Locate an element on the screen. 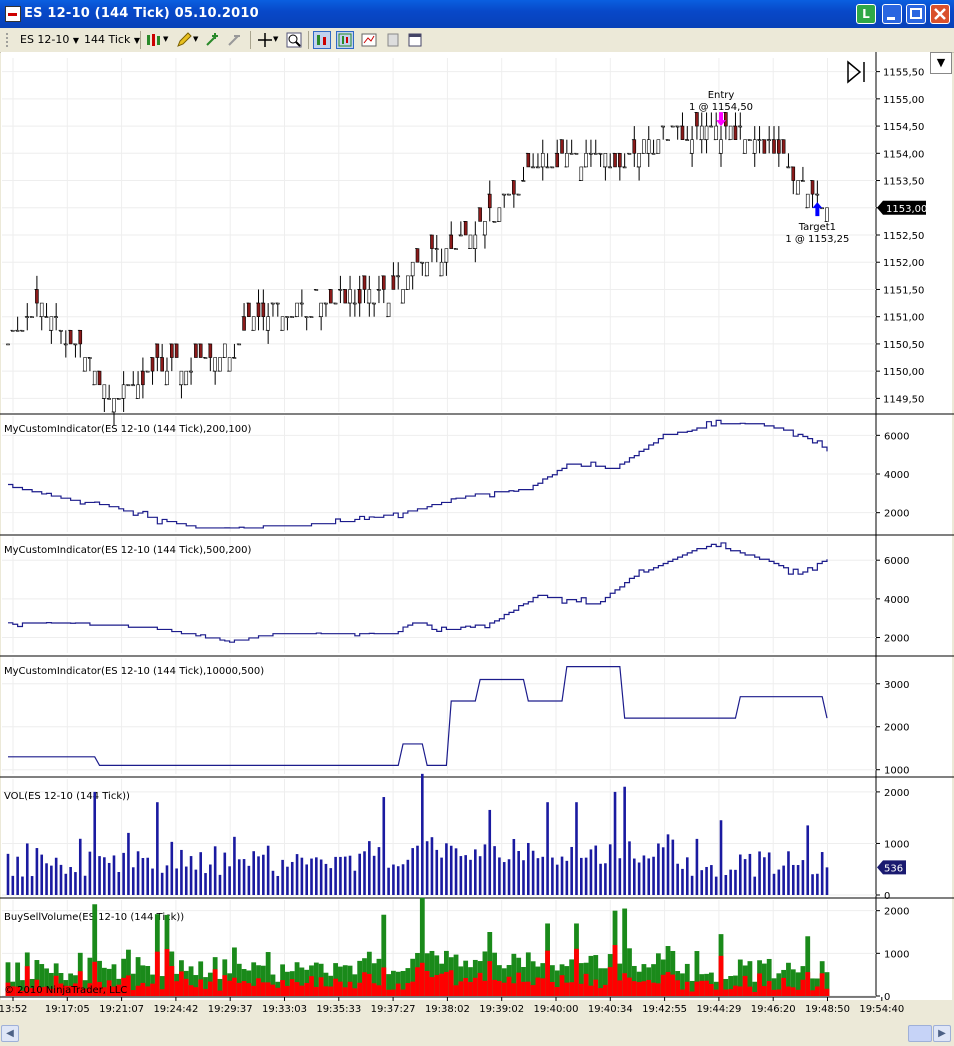 Image resolution: width=954 pixels, height=1046 pixels. horizontal-scrollbar: ◀ ▶ is located at coordinates (477, 1034).